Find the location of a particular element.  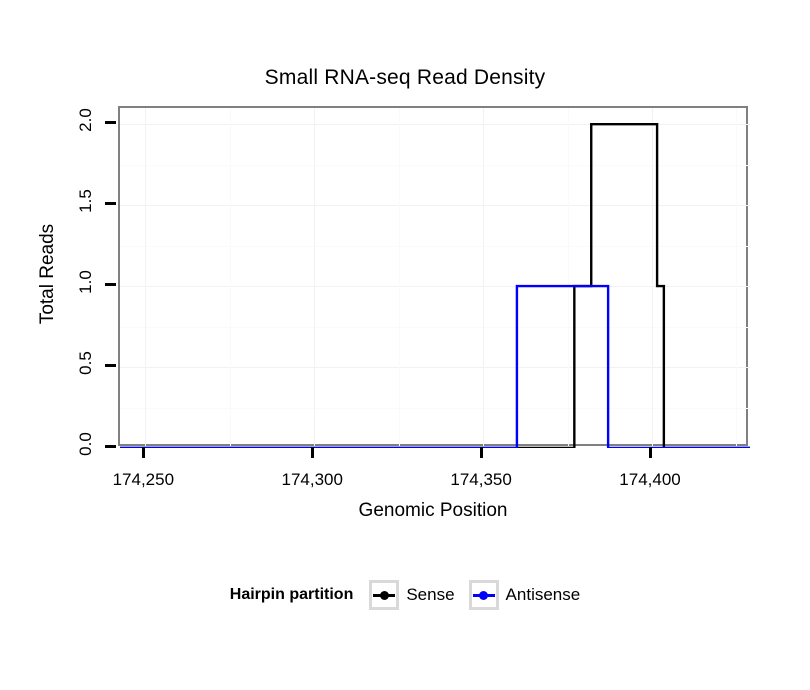

x-axis-tick-label: 174,300 is located at coordinates (312, 479).